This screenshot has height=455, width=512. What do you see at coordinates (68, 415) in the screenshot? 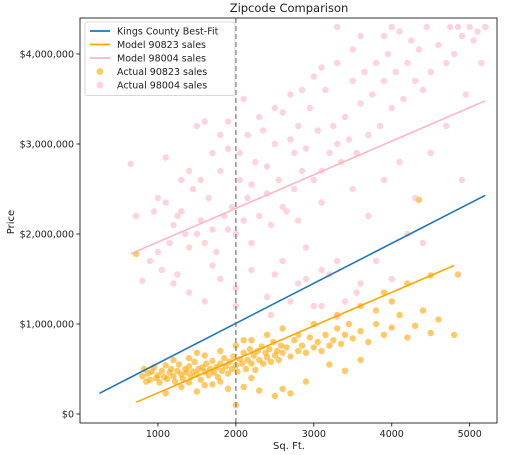
I see `y-tick-label: $0` at bounding box center [68, 415].